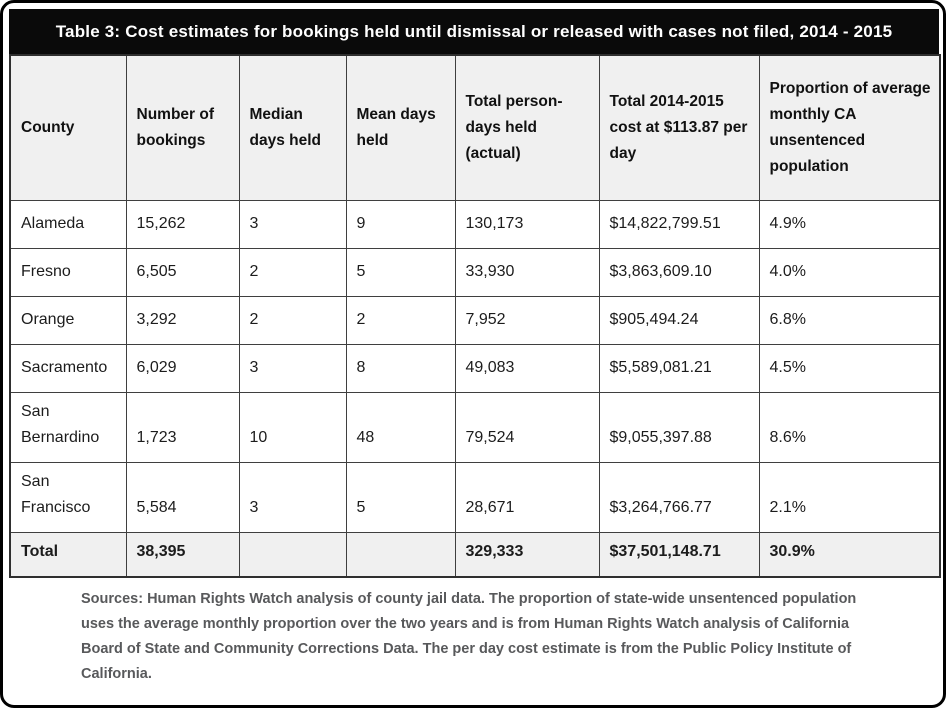 The image size is (946, 708). I want to click on value-cell: $9,055,397.88, so click(679, 427).